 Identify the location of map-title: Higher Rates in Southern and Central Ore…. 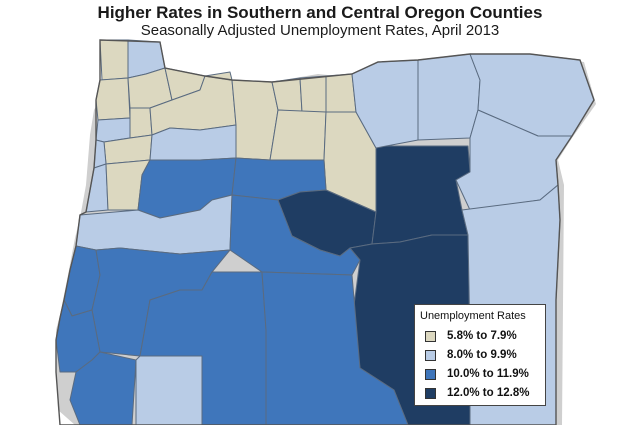
(320, 12).